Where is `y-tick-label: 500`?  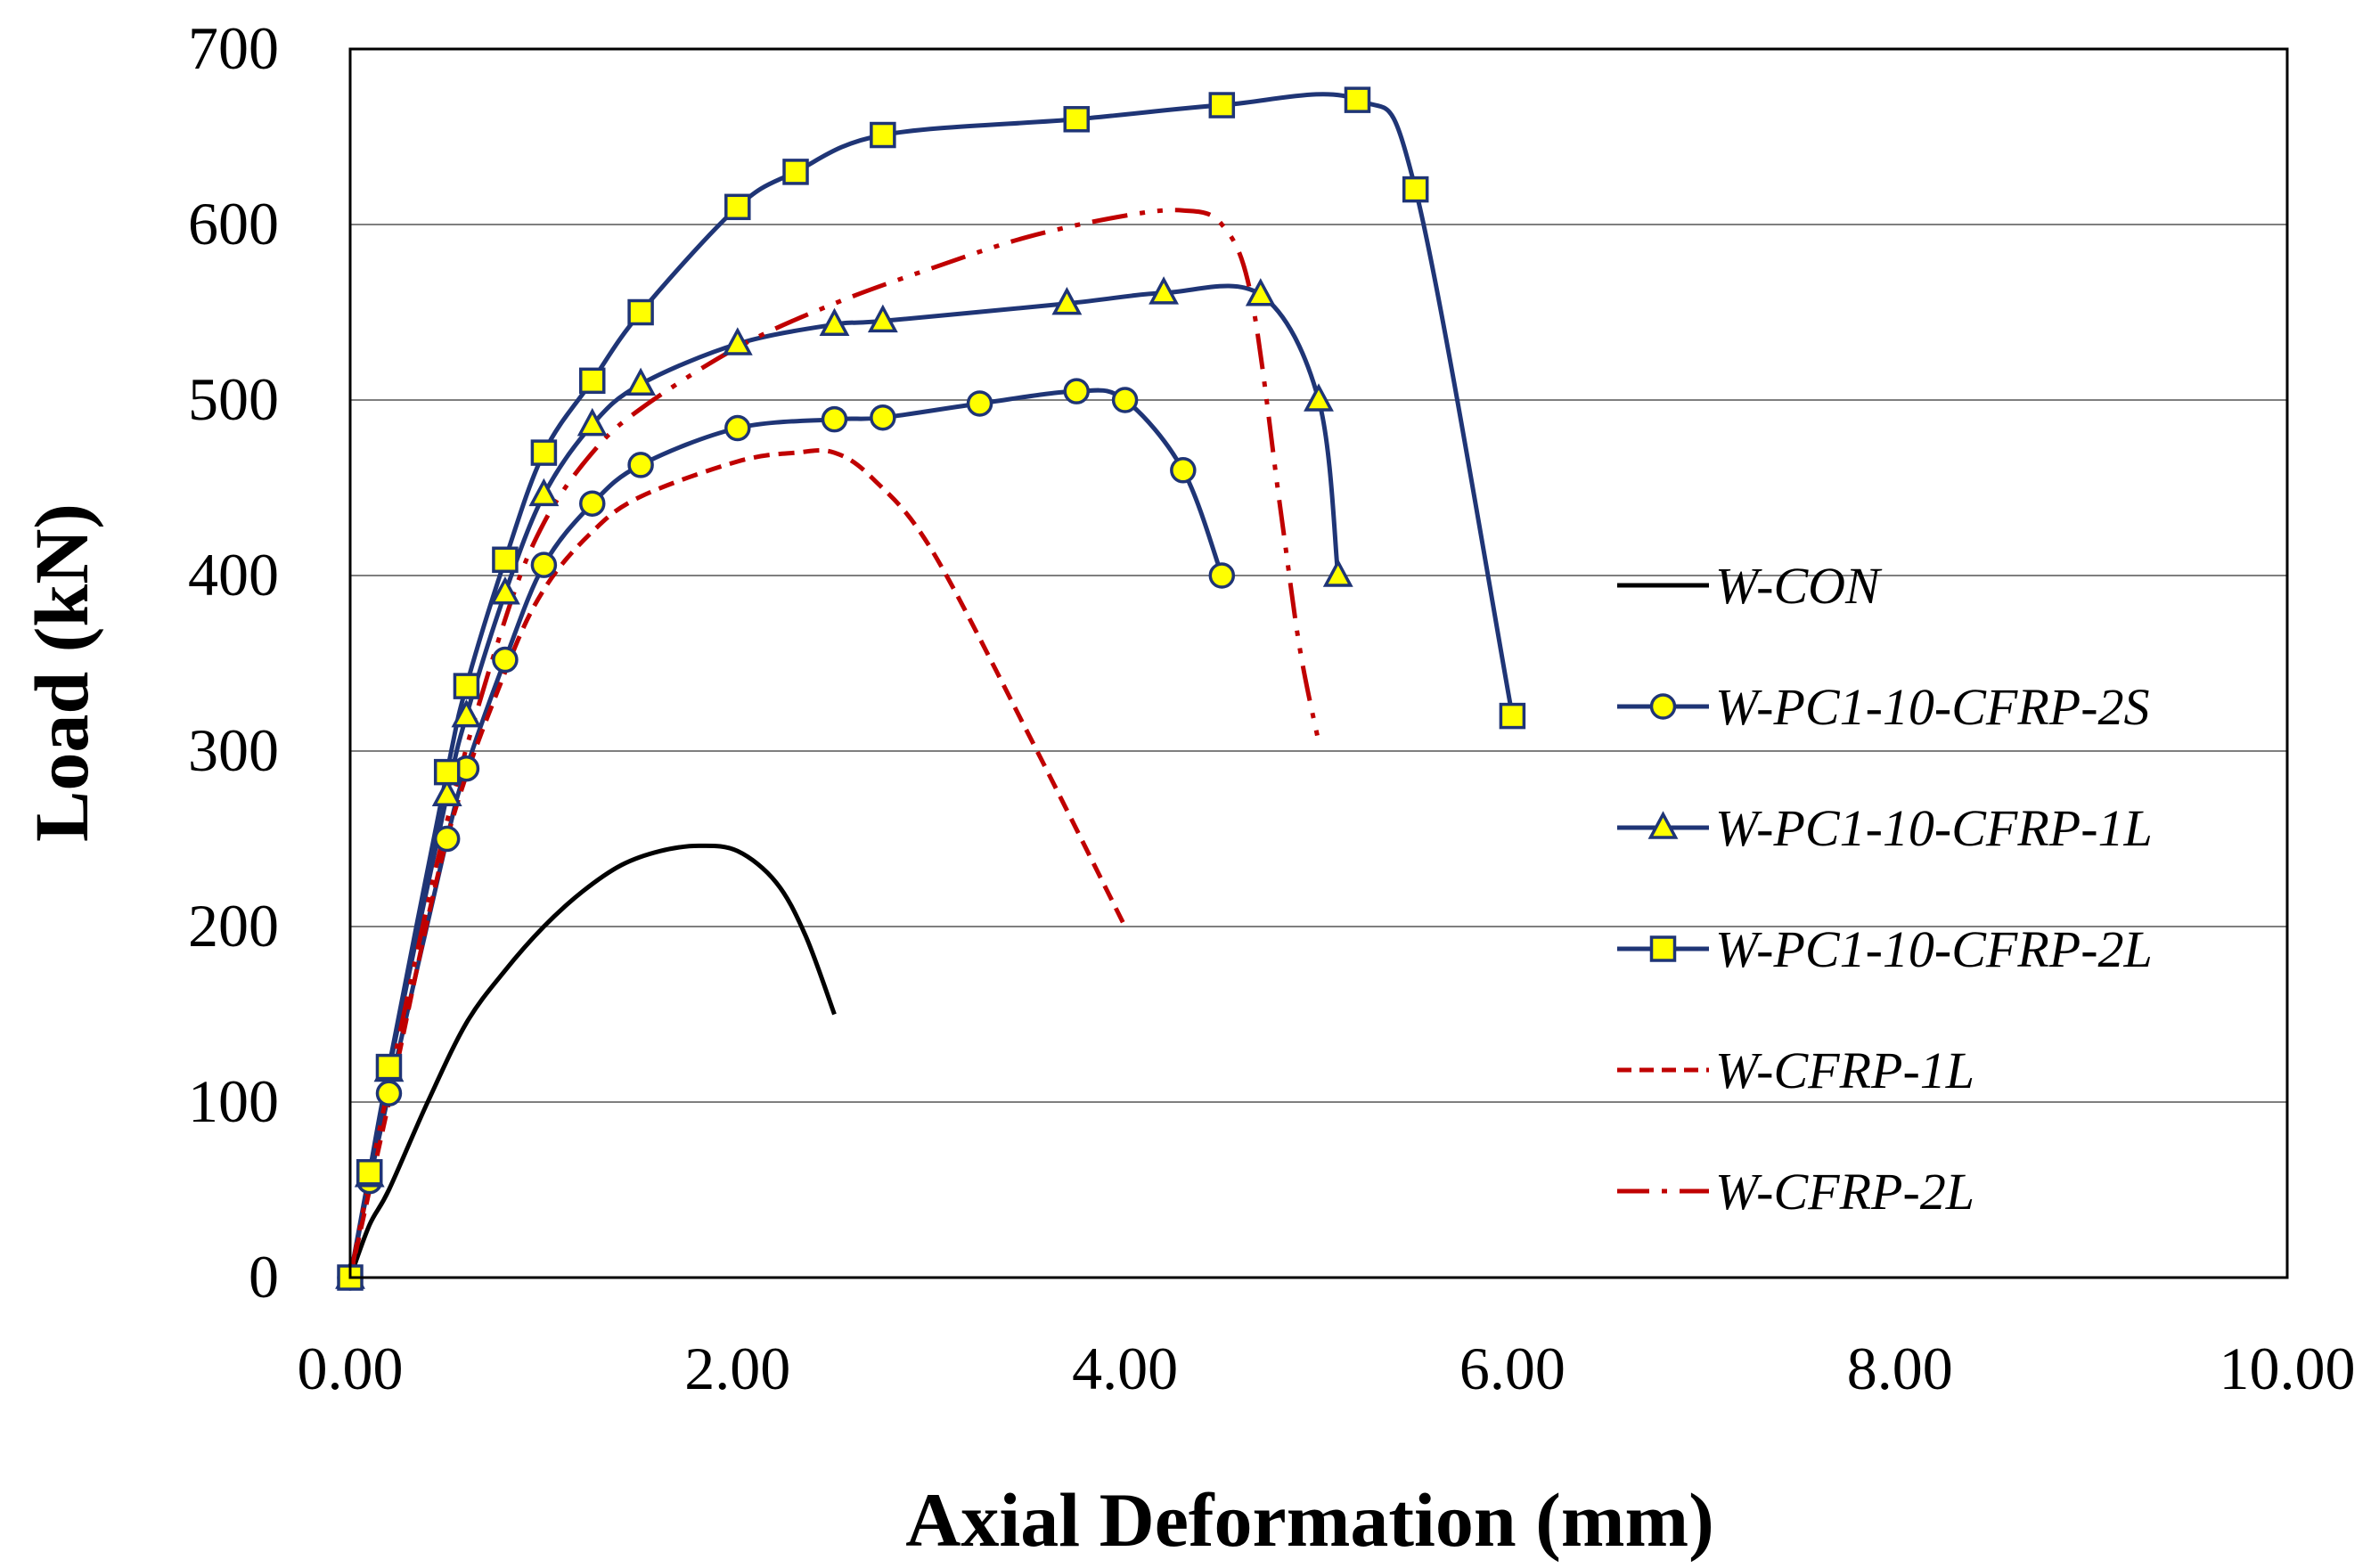
y-tick-label: 500 is located at coordinates (233, 399).